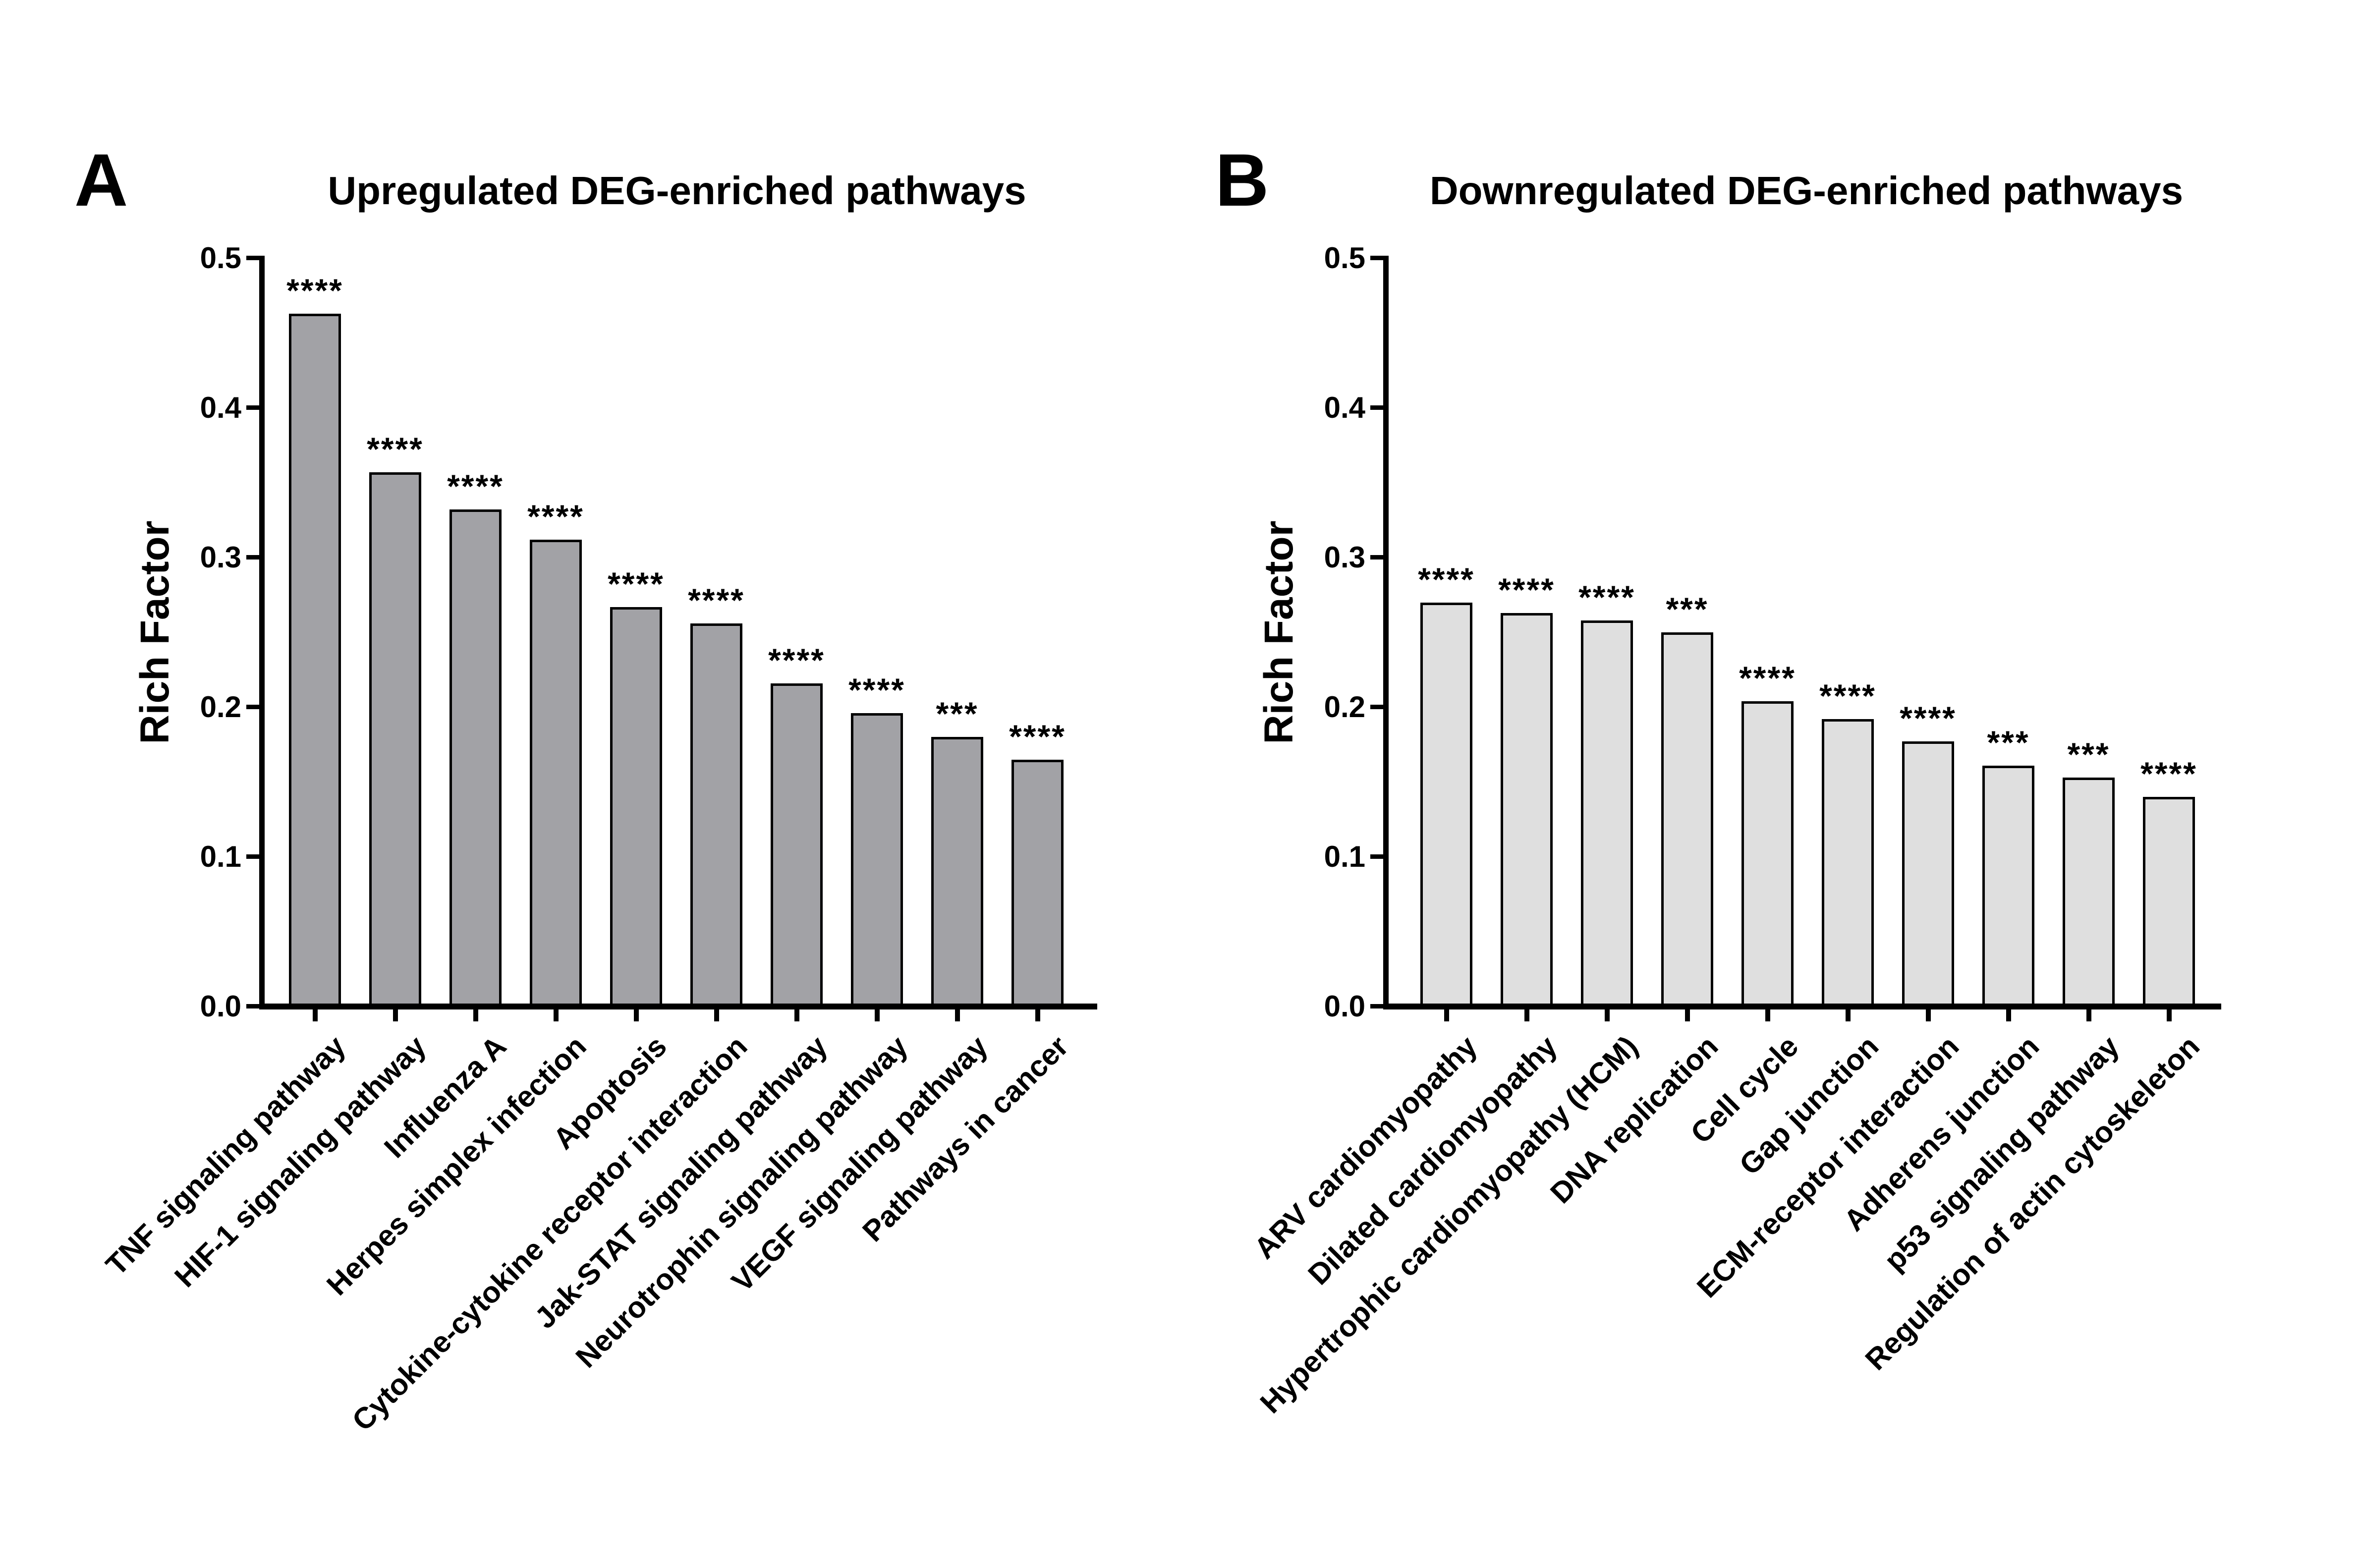 The height and width of the screenshot is (1568, 2359). What do you see at coordinates (1242, 180) in the screenshot?
I see `panel-letter-b: B` at bounding box center [1242, 180].